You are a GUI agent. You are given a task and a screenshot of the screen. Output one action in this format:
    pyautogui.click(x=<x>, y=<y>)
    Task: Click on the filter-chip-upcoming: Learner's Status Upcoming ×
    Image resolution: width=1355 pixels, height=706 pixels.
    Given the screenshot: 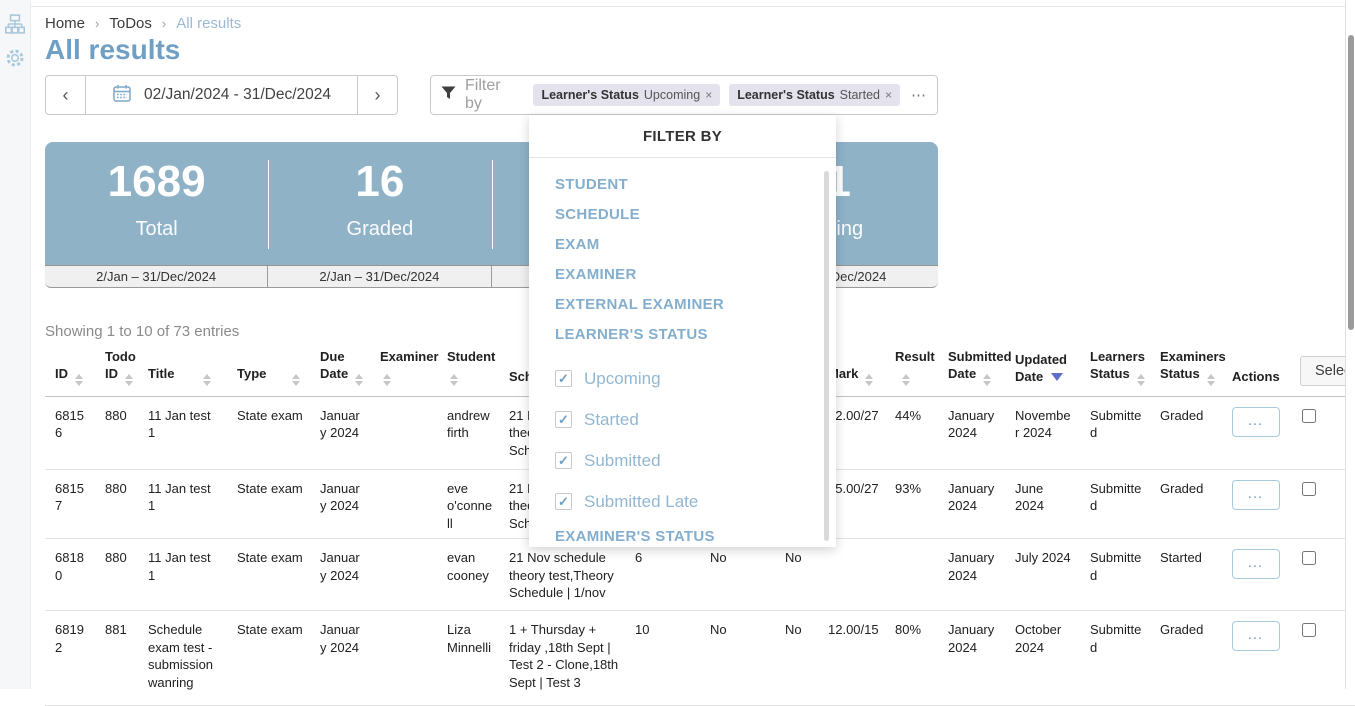 What is the action you would take?
    pyautogui.click(x=627, y=95)
    